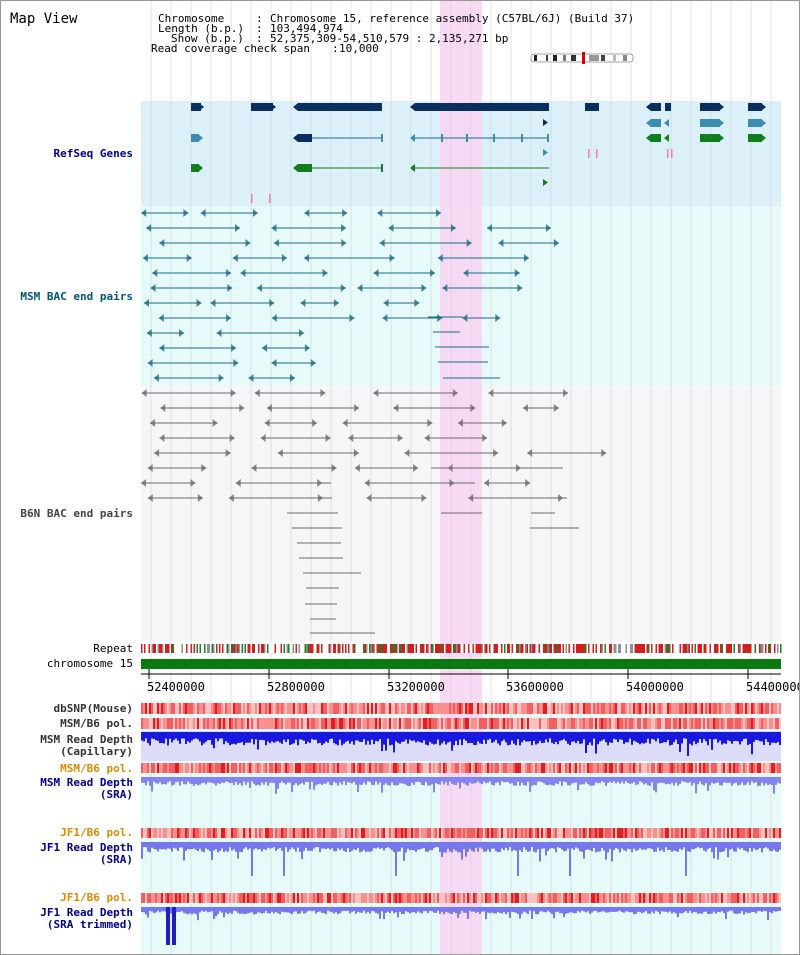 Image resolution: width=800 pixels, height=955 pixels. Describe the element at coordinates (96, 897) in the screenshot. I see `track-label-jf1-pol-2: JF1/B6 pol.` at that location.